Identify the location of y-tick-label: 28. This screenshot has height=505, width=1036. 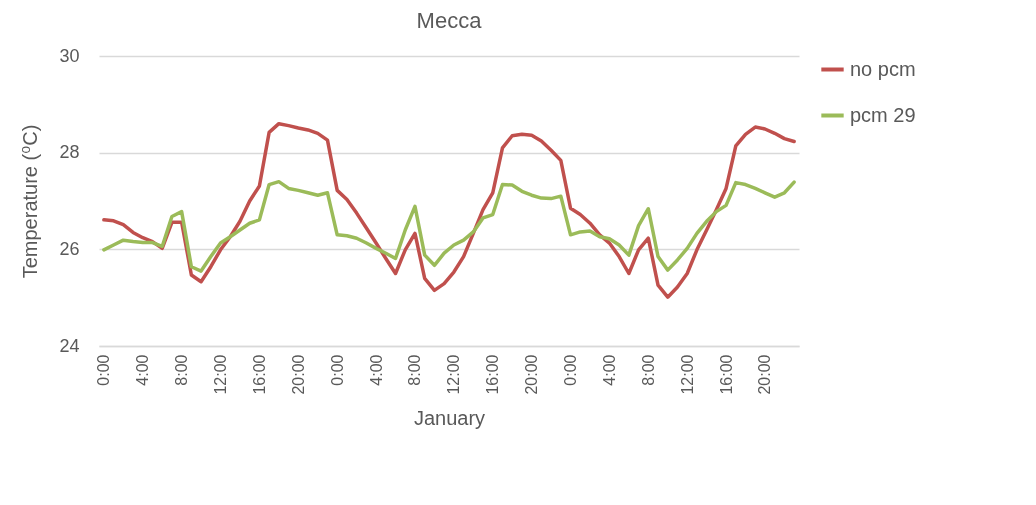
(69, 152).